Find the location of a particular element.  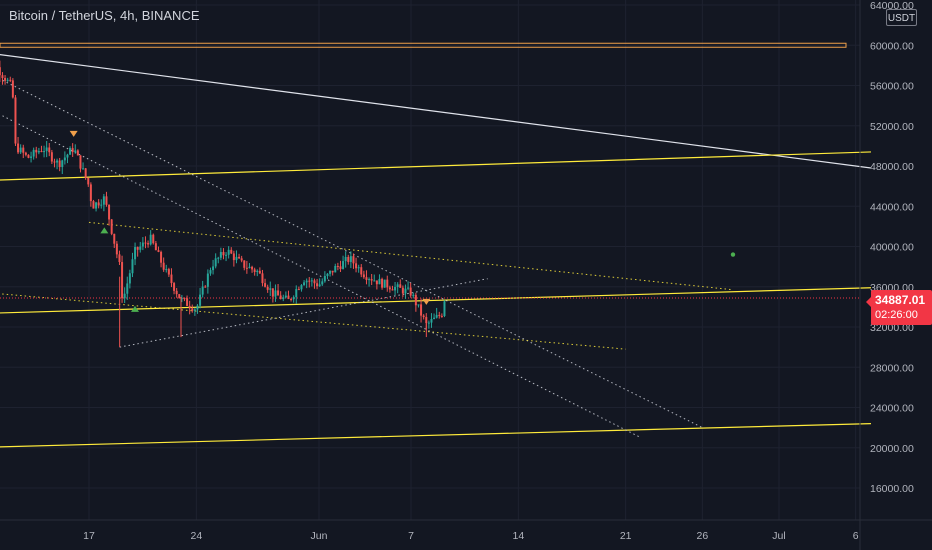

sell-signal-marker is located at coordinates (73, 133).